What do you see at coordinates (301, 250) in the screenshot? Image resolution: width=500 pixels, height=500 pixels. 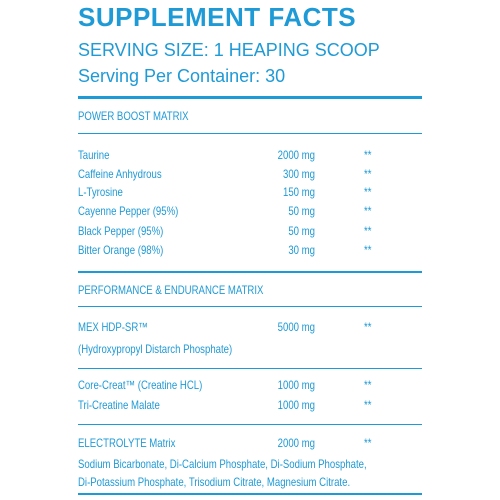 I see `amount: 30 mg` at bounding box center [301, 250].